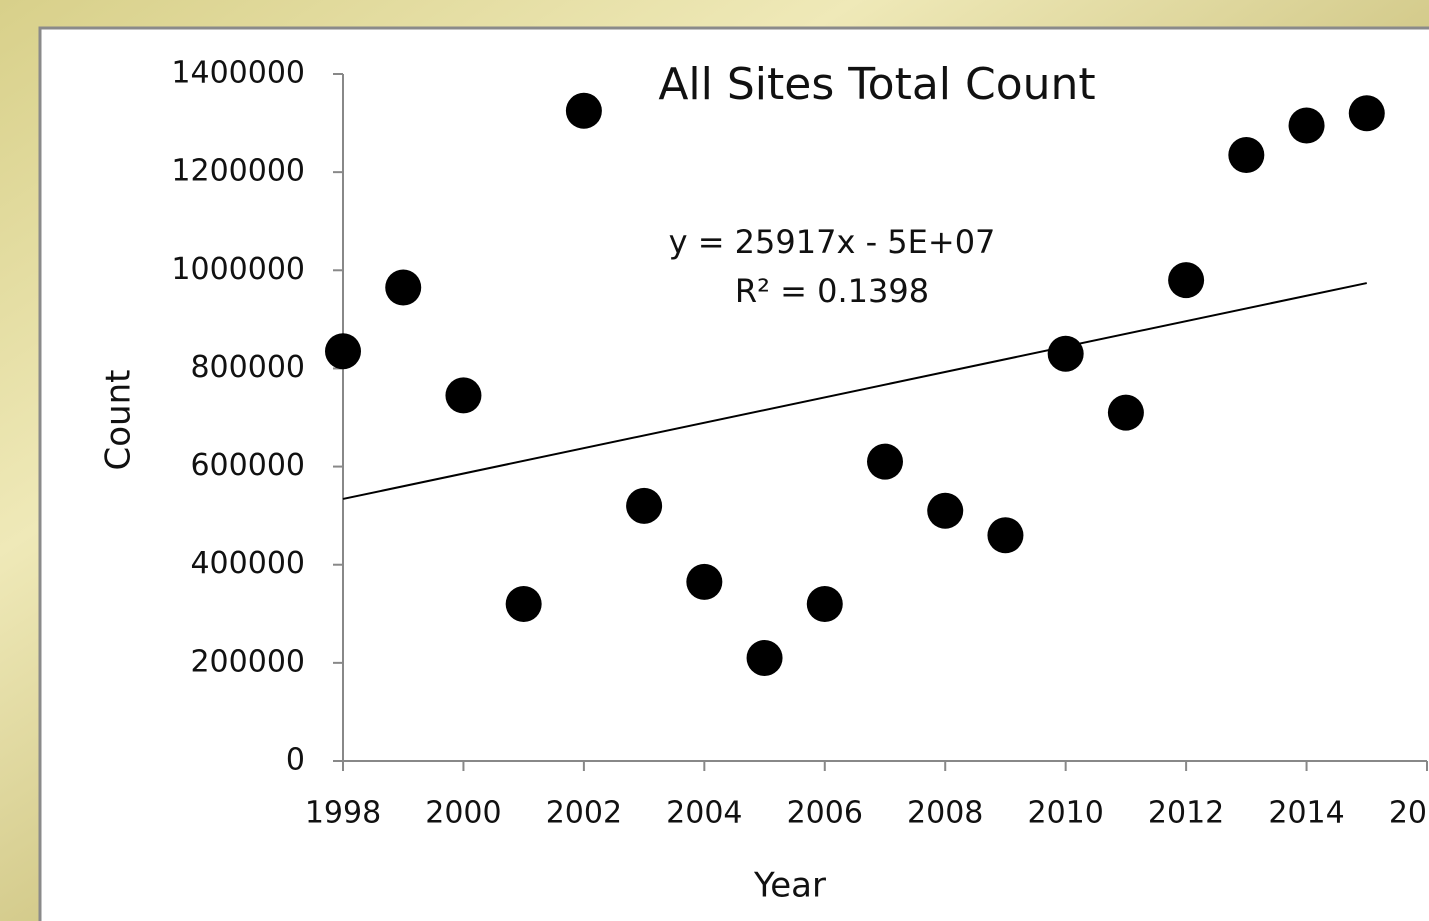  Describe the element at coordinates (789, 886) in the screenshot. I see `x-axis-label: Year` at that location.